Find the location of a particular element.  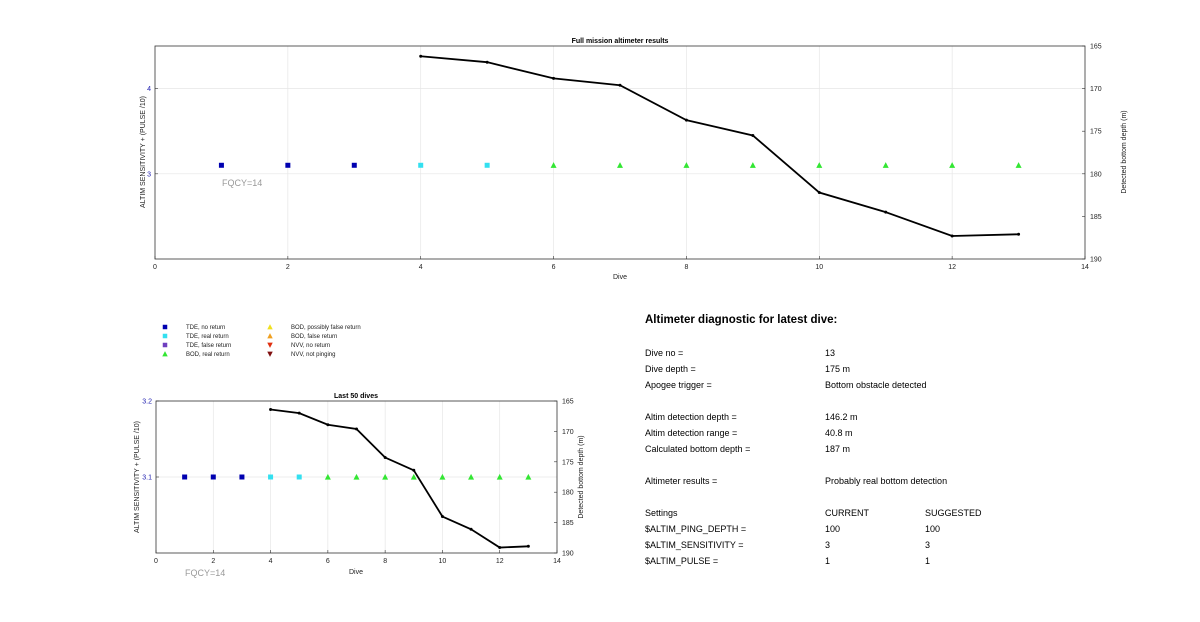

setting-label: $ALTIM_PING_DEPTH = is located at coordinates (696, 529).